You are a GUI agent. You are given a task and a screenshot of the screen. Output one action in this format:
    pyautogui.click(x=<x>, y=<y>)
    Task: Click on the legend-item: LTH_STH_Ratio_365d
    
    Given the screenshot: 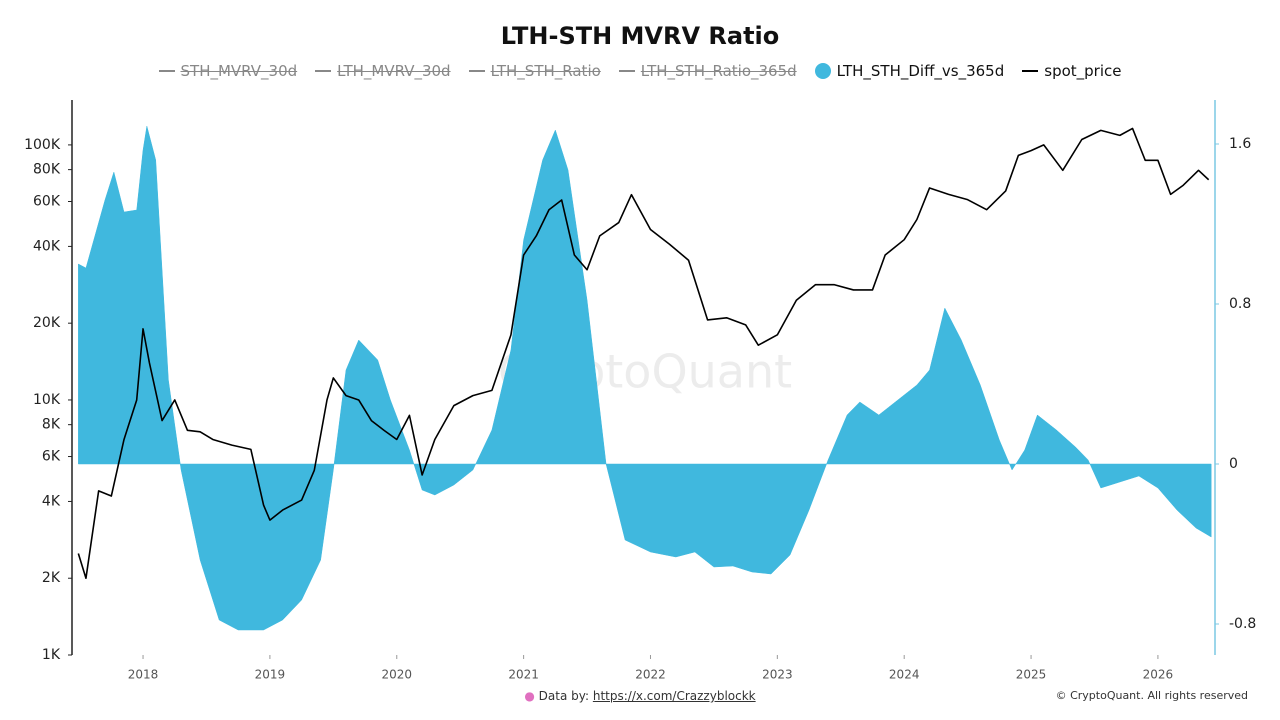 What is the action you would take?
    pyautogui.click(x=707, y=71)
    